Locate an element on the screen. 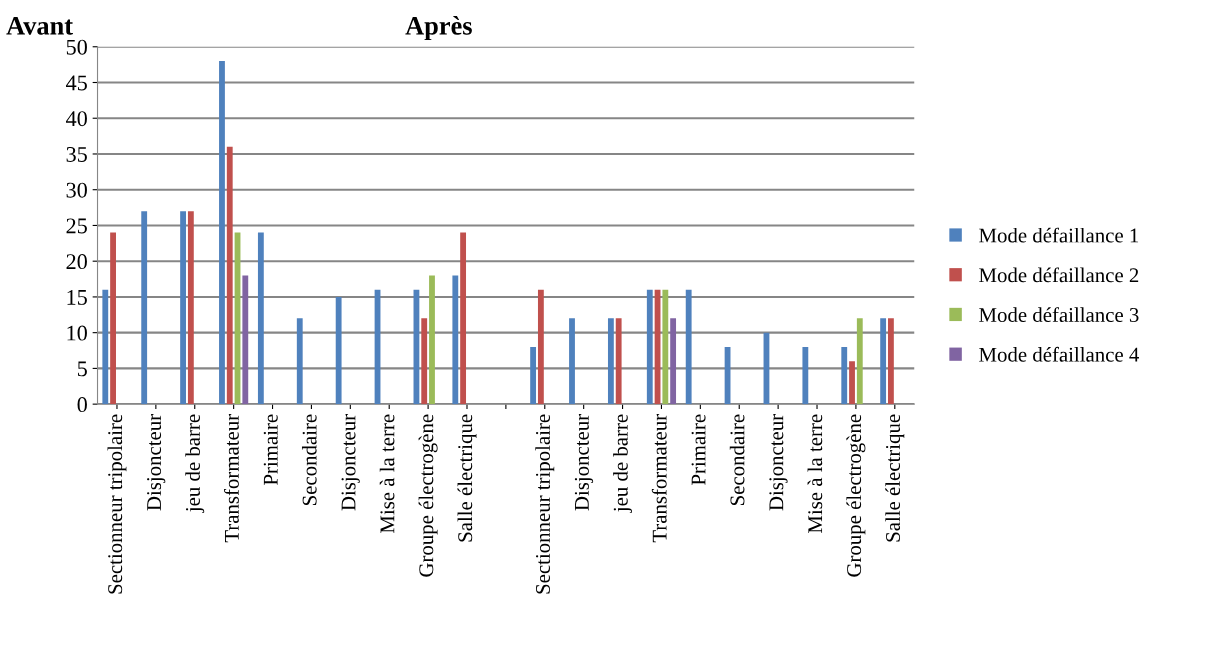 Image resolution: width=1219 pixels, height=668 pixels. text: Avant is located at coordinates (39, 26).